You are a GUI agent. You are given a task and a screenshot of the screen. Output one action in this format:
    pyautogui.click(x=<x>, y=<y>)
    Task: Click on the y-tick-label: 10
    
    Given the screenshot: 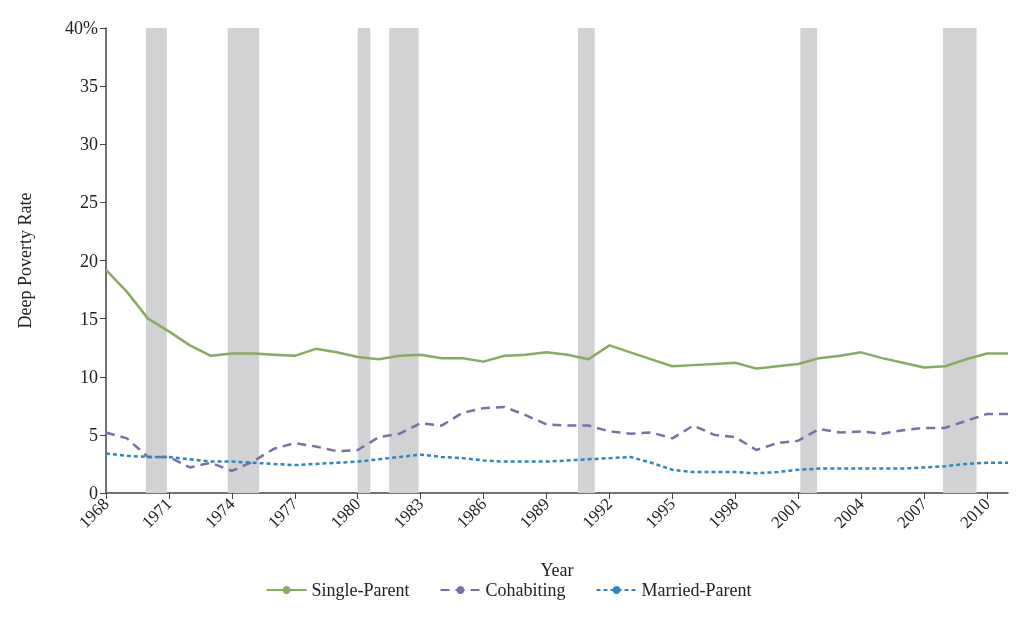 What is the action you would take?
    pyautogui.click(x=89, y=376)
    